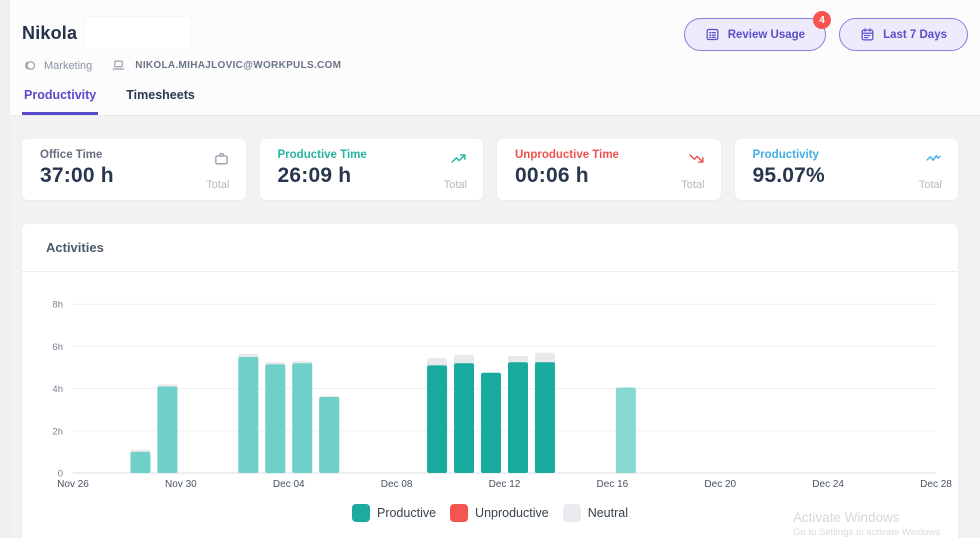  I want to click on notification-badge: 4, so click(822, 20).